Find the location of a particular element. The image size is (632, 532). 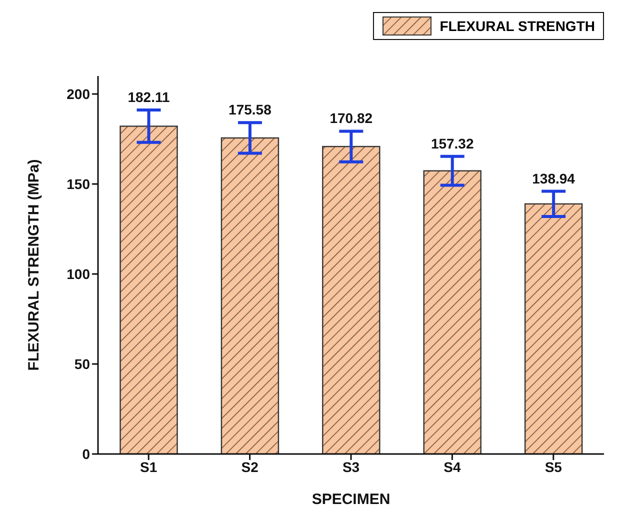

y-tick-label: 150 is located at coordinates (78, 184).